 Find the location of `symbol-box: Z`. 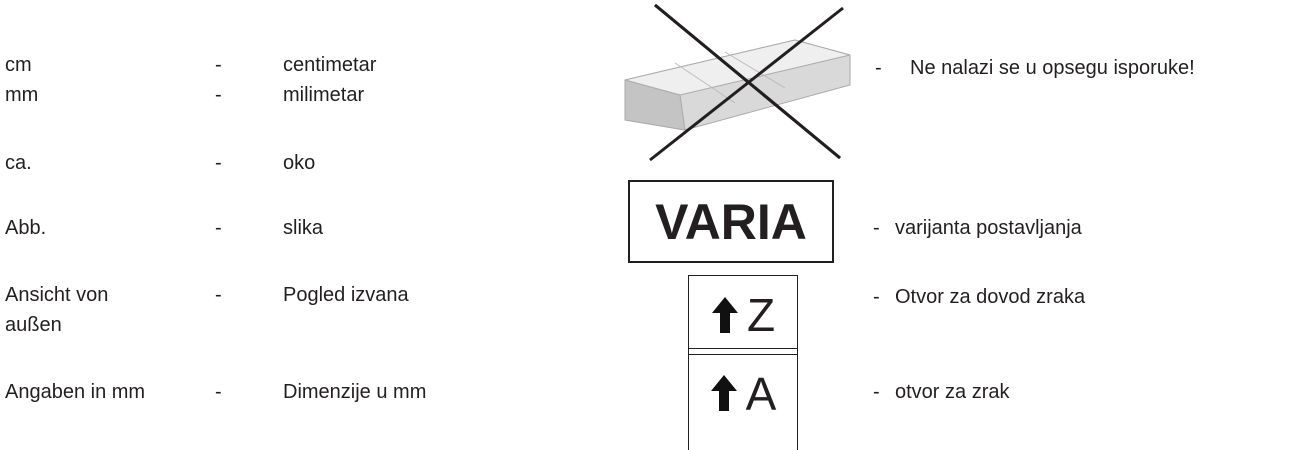

symbol-box: Z is located at coordinates (743, 315).